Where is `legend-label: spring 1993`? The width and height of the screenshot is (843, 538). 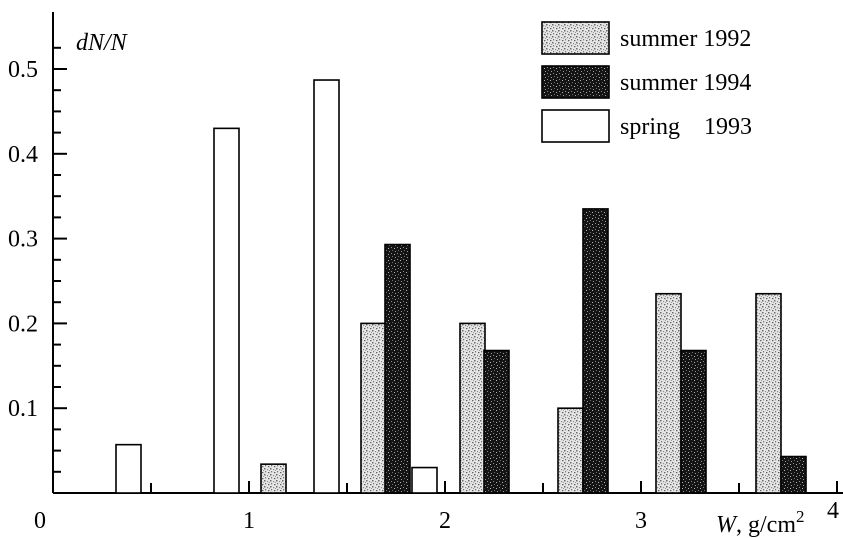
legend-label: spring 1993 is located at coordinates (686, 127).